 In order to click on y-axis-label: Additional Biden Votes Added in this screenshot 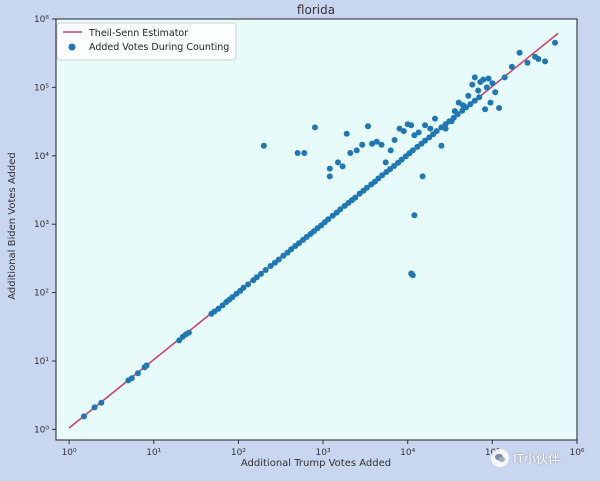, I will do `click(12, 226)`.